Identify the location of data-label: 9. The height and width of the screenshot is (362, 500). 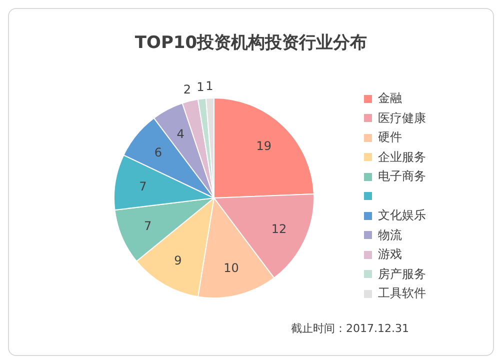
(178, 260).